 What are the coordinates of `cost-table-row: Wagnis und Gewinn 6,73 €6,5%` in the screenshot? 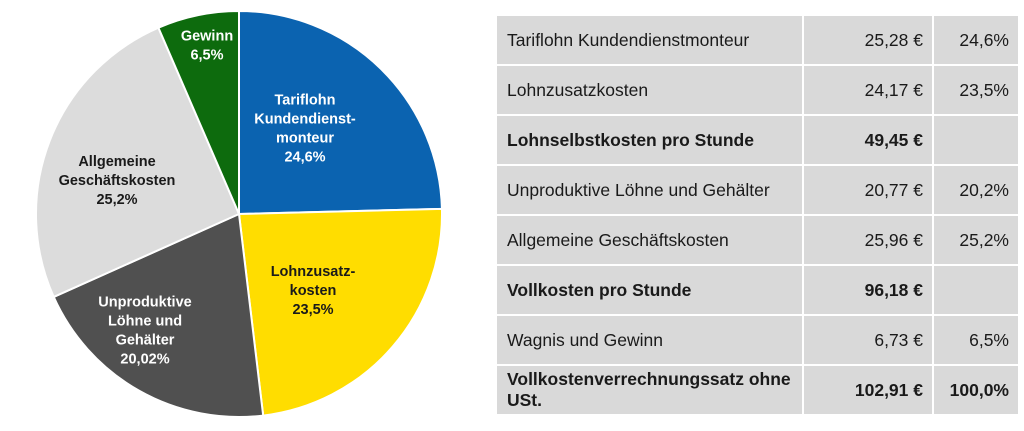 It's located at (757, 341).